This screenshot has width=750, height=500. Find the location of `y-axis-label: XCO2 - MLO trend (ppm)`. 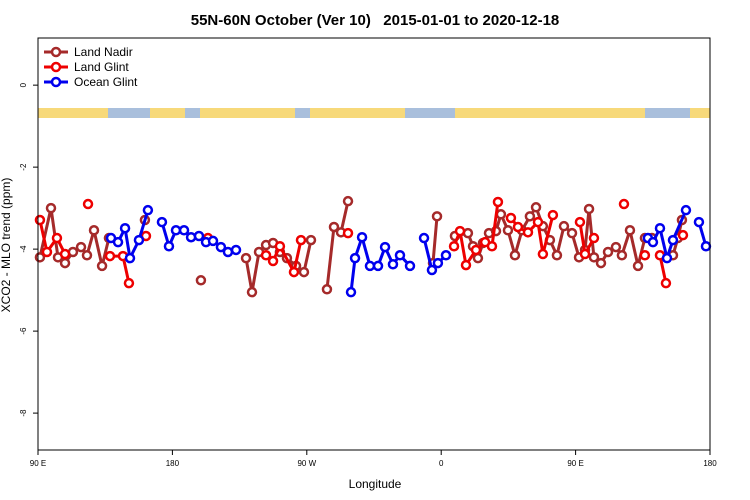

y-axis-label: XCO2 - MLO trend (ppm) is located at coordinates (6, 245).